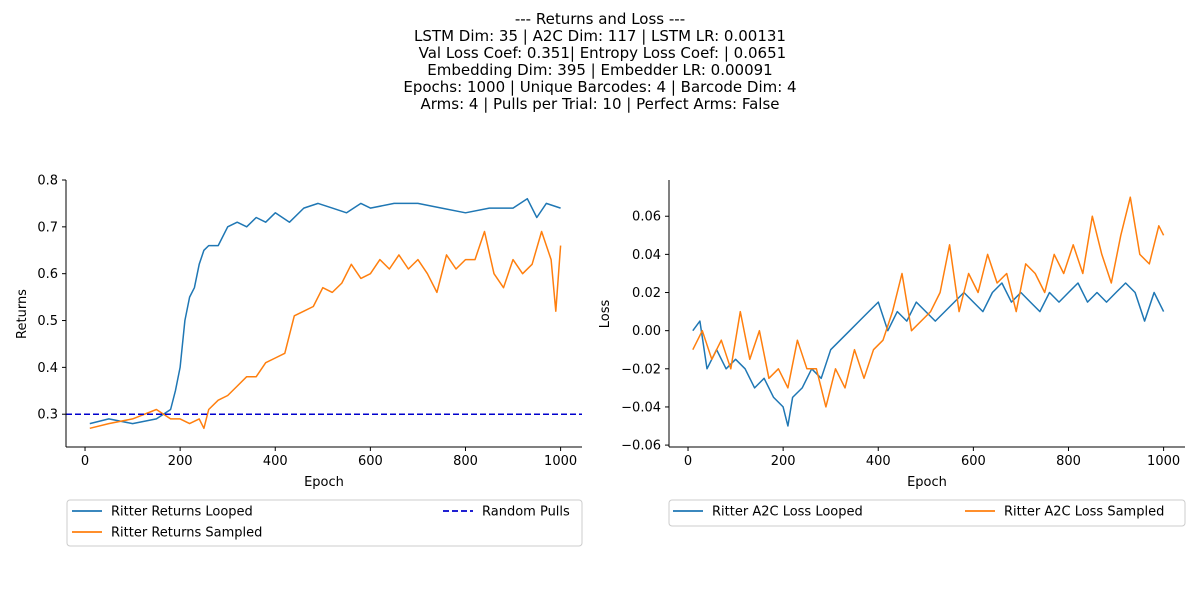 The image size is (1200, 600). I want to click on returns-xtick-label: 400, so click(275, 461).